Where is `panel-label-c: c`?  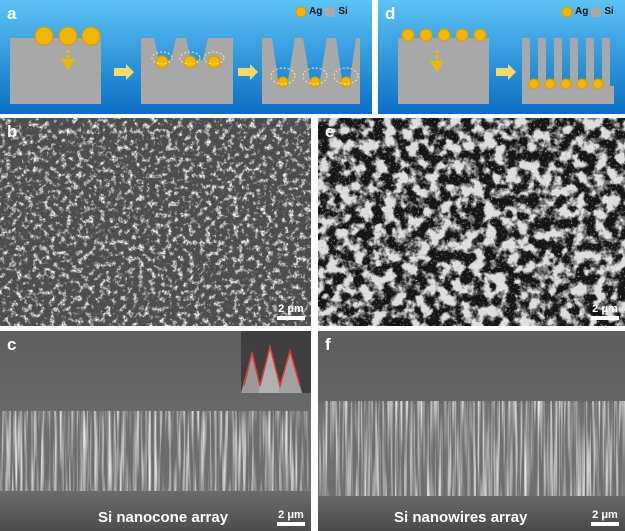
panel-label-c: c is located at coordinates (12, 344).